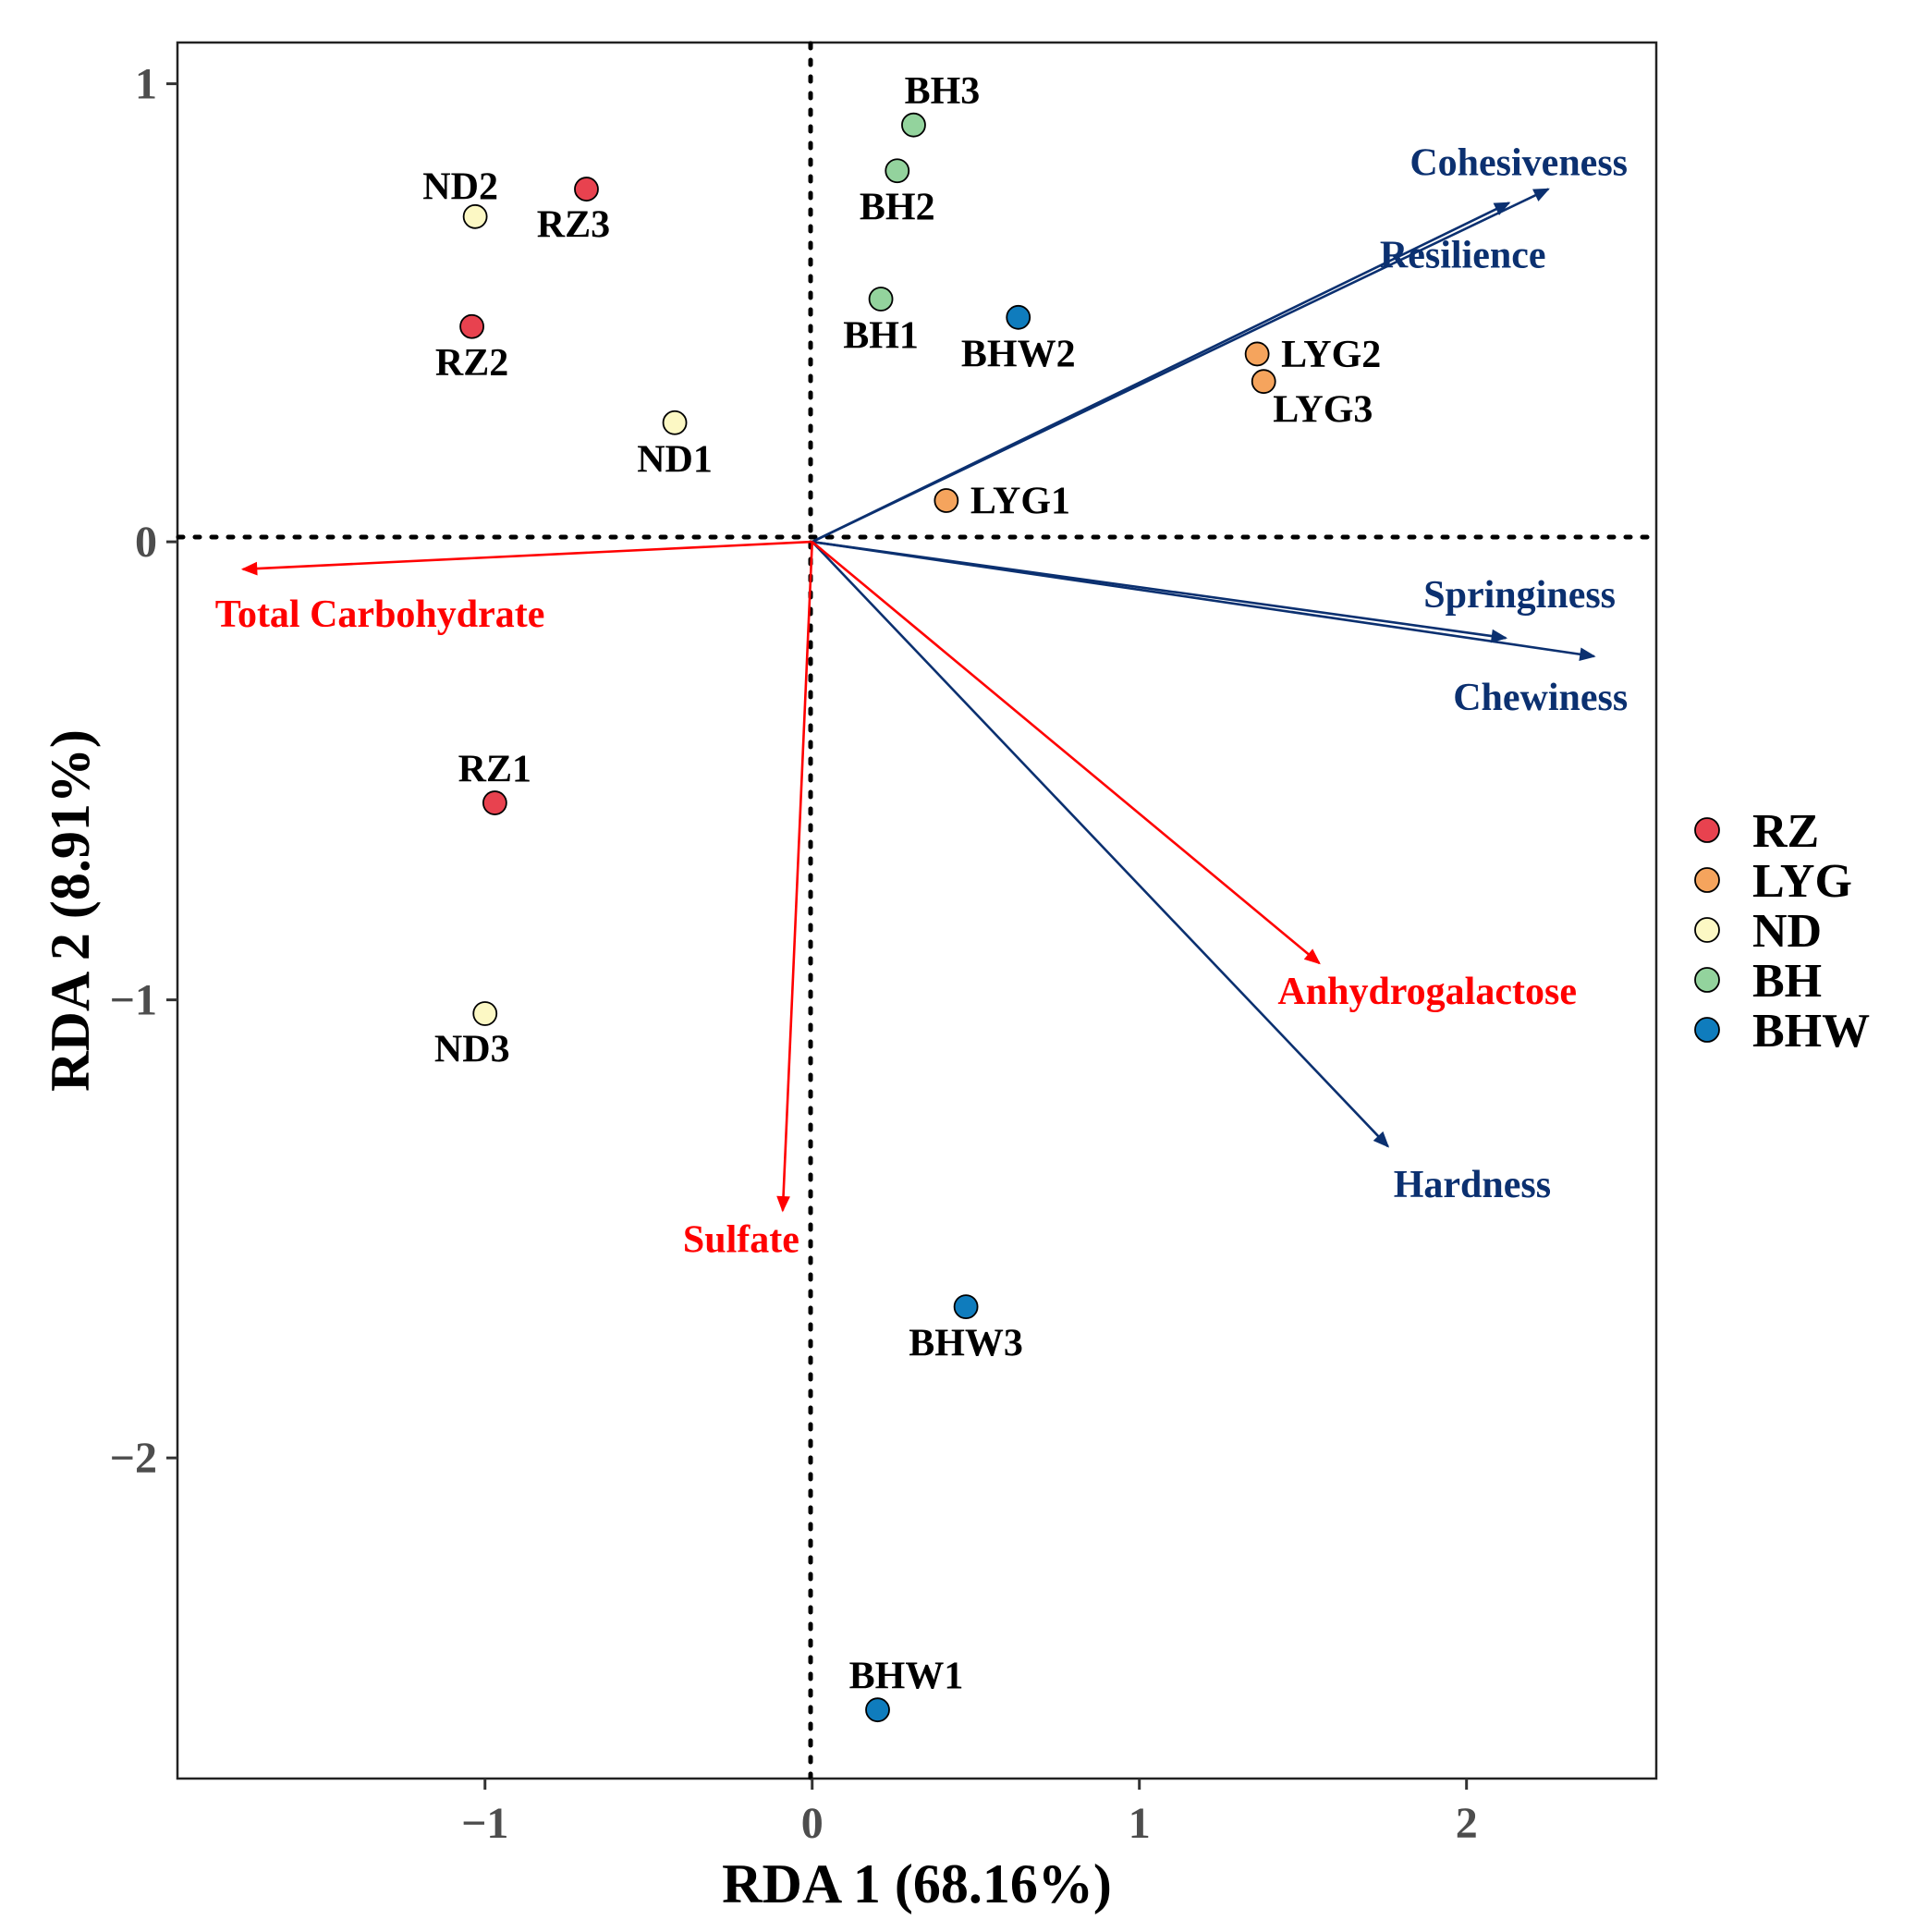 The image size is (1916, 1932). I want to click on x-axis: −1 0 1 2, so click(969, 1813).